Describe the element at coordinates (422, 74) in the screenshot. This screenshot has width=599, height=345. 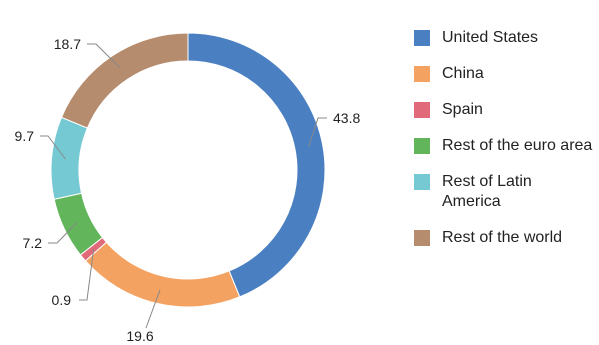
I see `legend-swatch-china` at that location.